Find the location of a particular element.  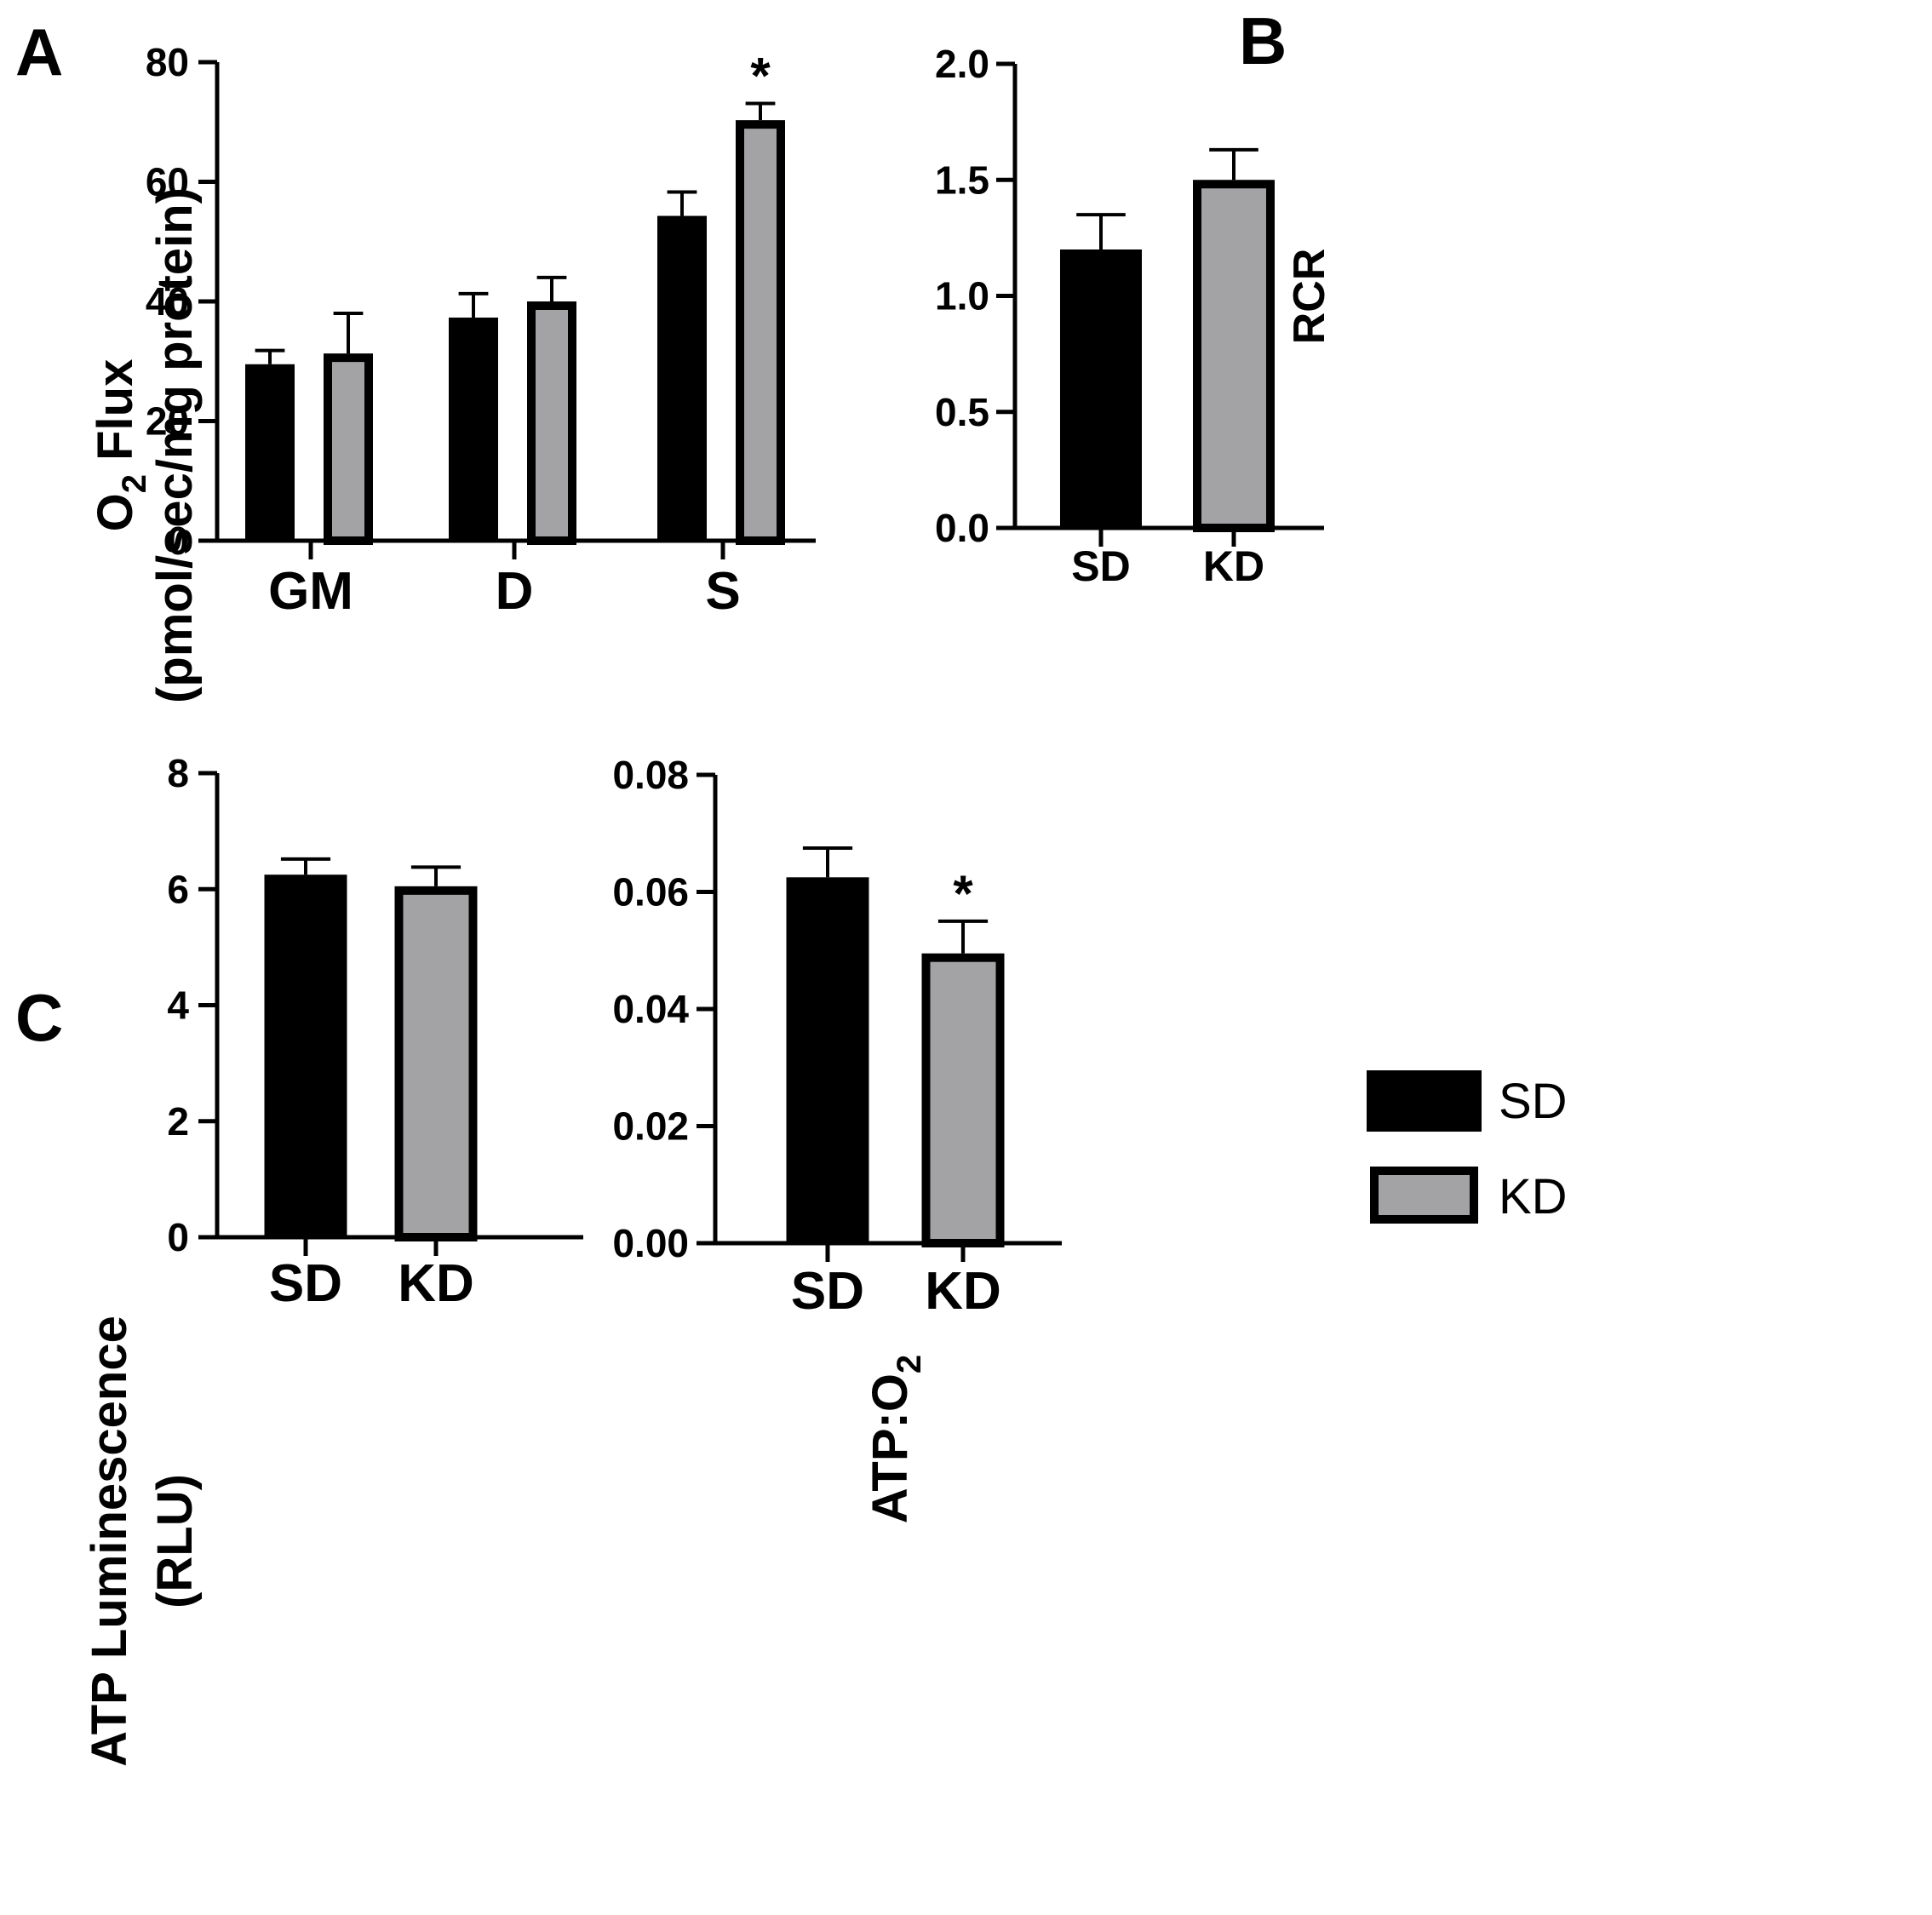

panel-b: B RCR 0.0 0.5 1.0 1.5 2.0 SD KD is located at coordinates (1134, 296).